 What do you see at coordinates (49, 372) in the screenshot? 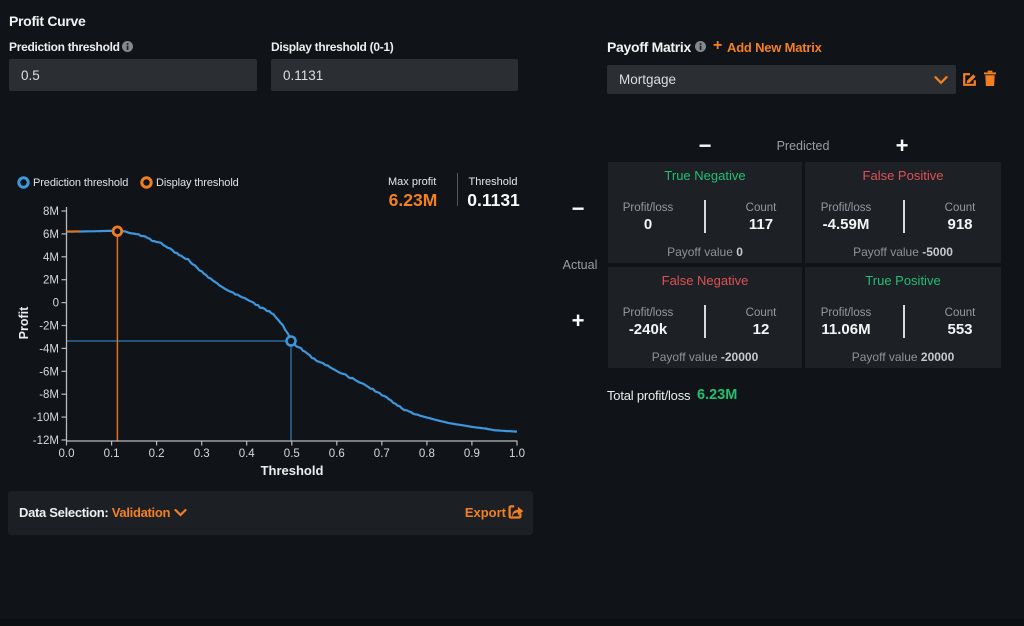
I see `svg-text: -6M` at bounding box center [49, 372].